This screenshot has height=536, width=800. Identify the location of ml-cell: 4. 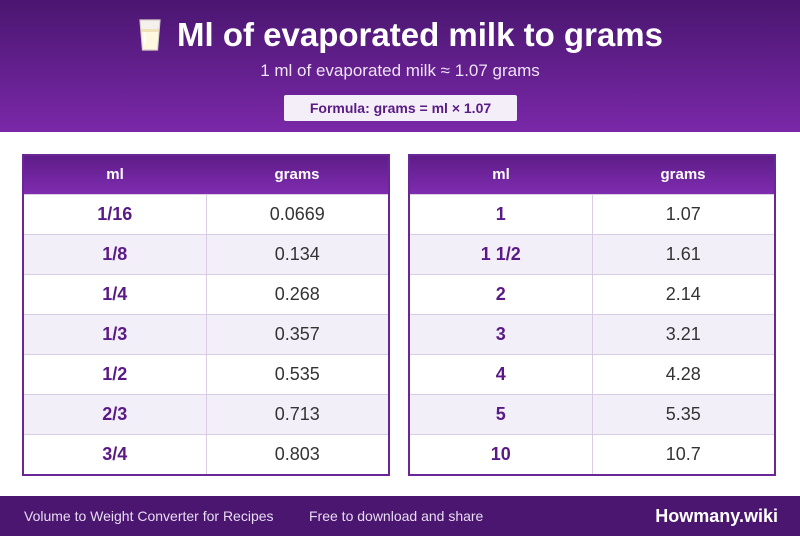
(501, 374).